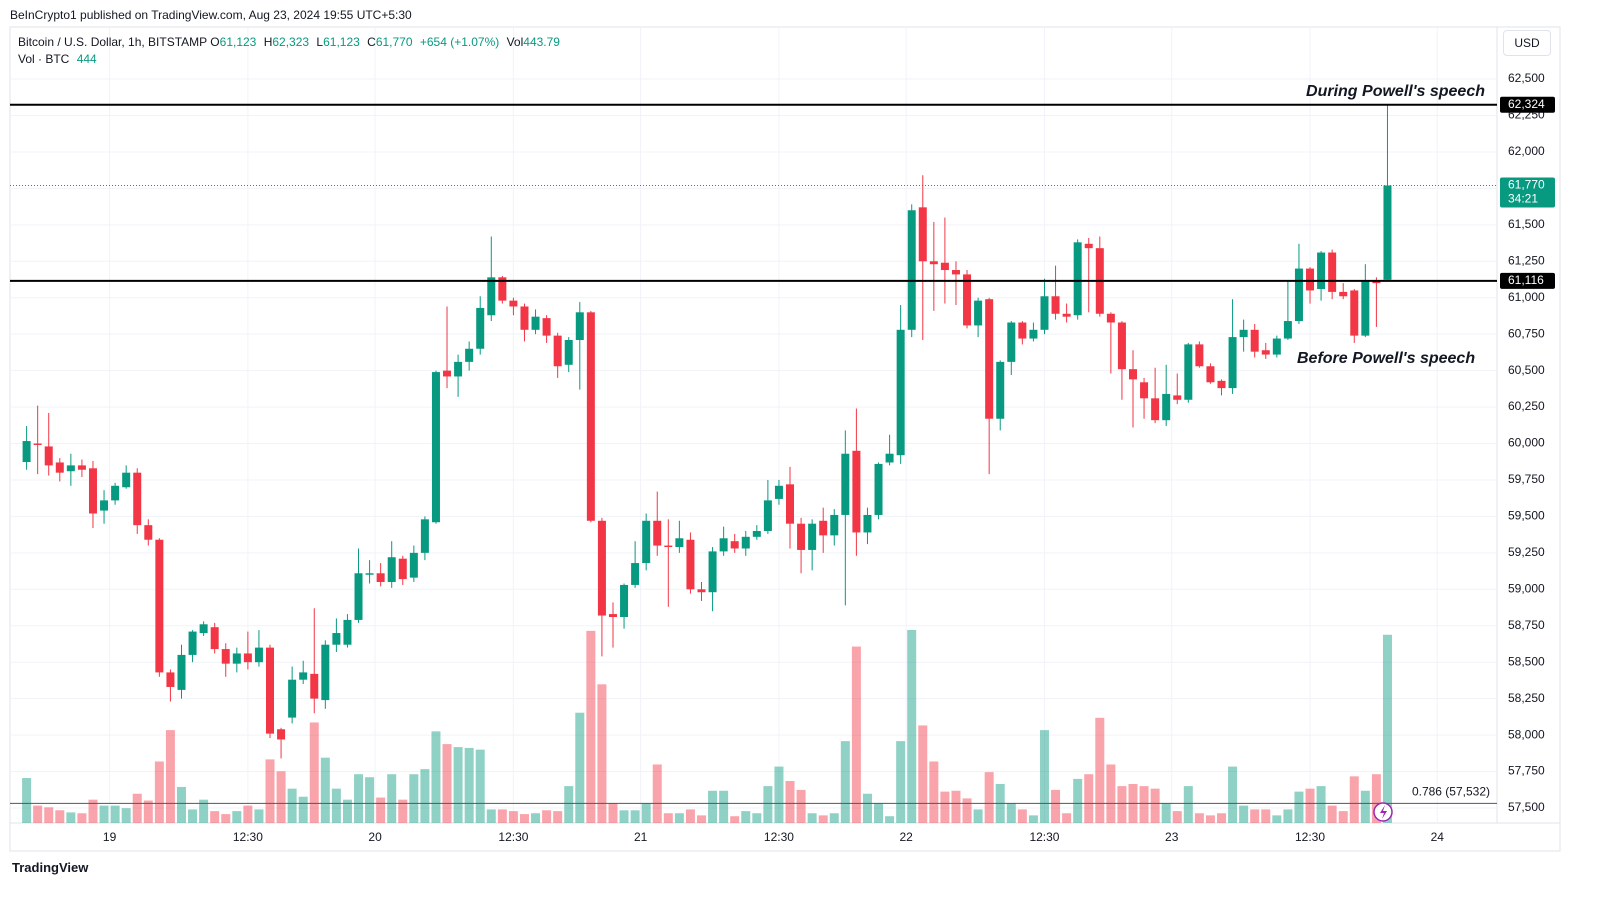 The width and height of the screenshot is (1600, 904). Describe the element at coordinates (215, 42) in the screenshot. I see `legend-key: O` at that location.